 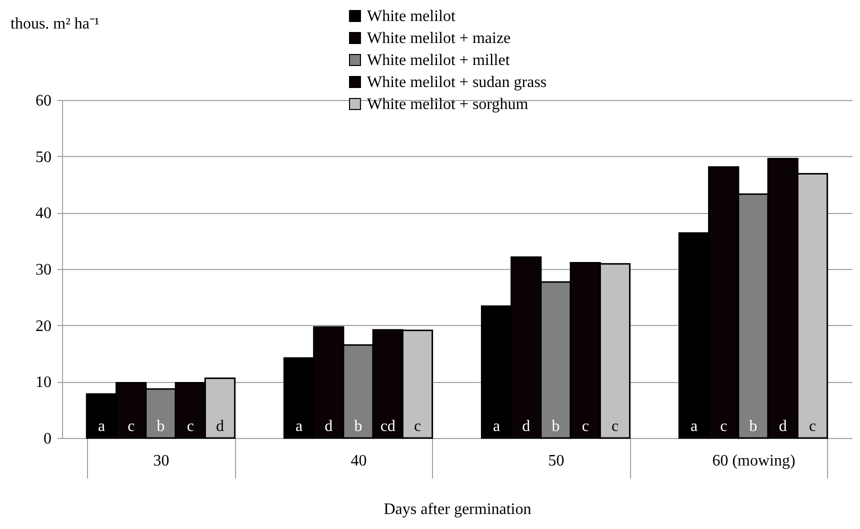 I want to click on legend-label: White melilot + maize, so click(x=439, y=38).